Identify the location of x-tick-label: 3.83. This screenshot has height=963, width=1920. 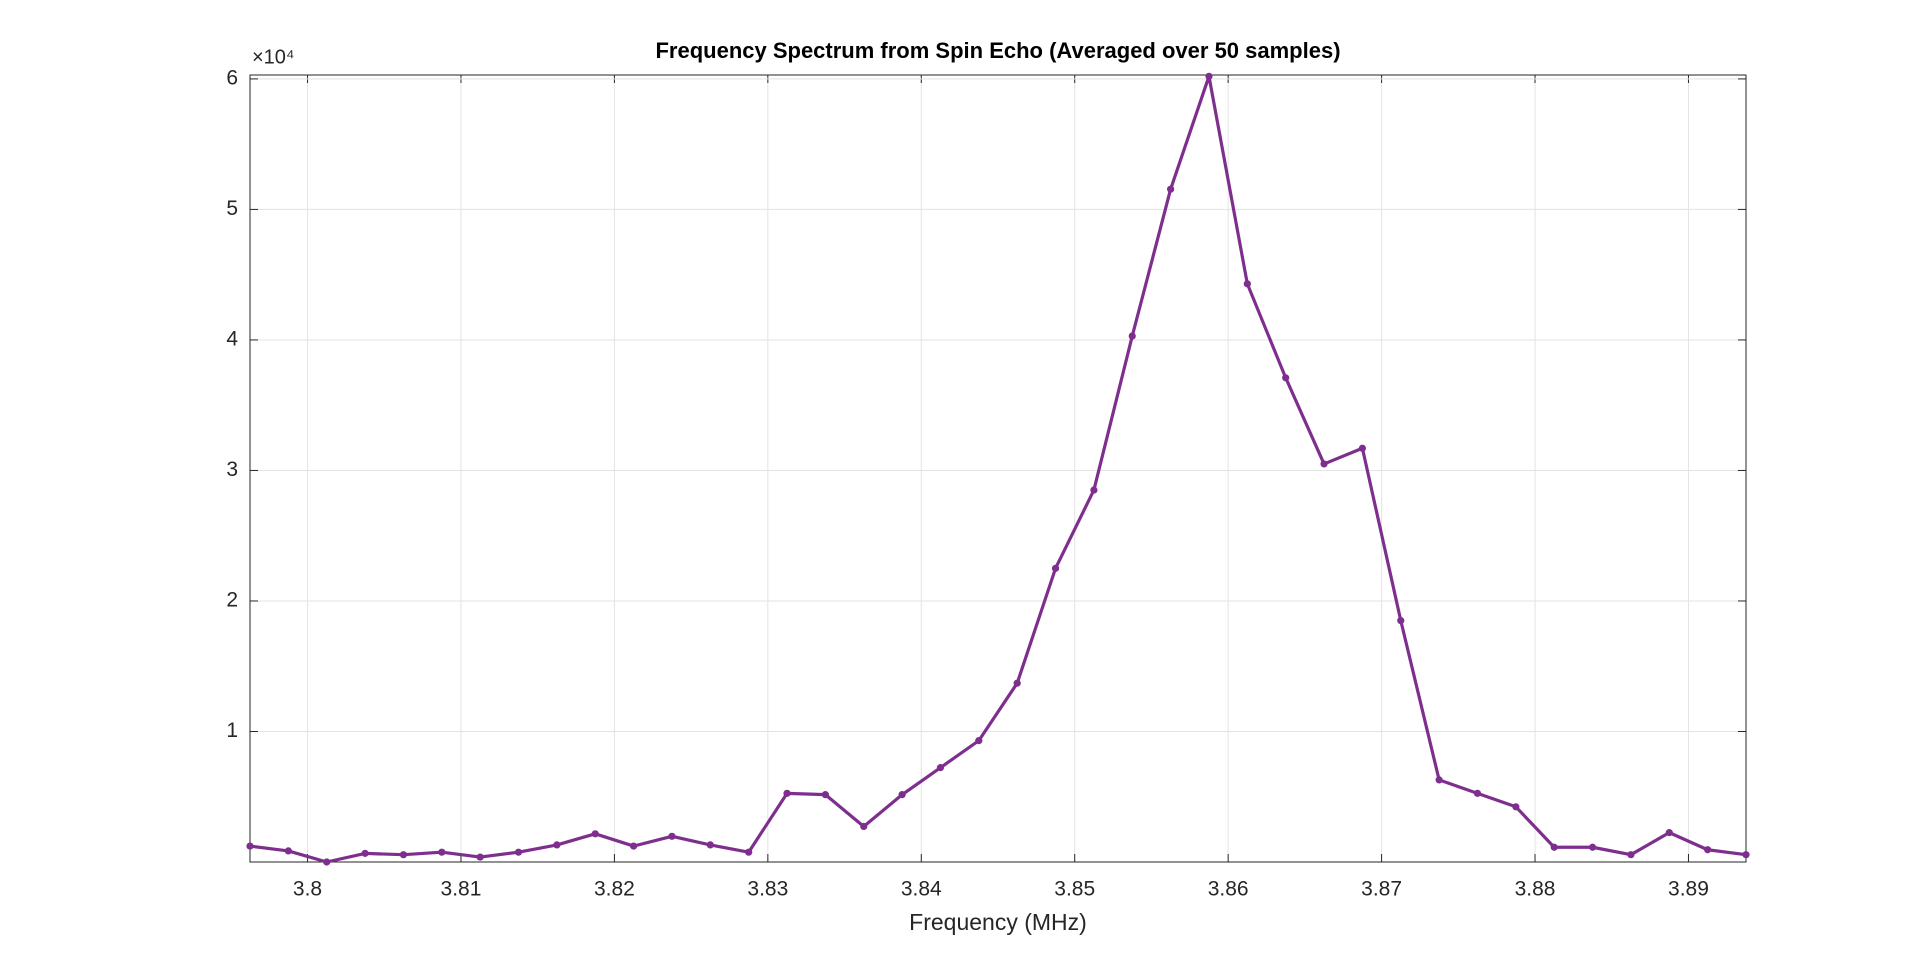
(767, 889).